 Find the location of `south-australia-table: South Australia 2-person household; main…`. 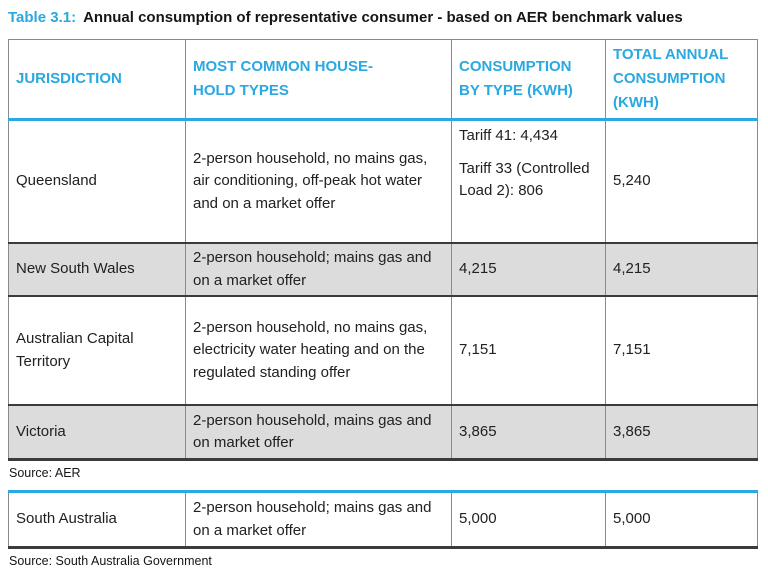

south-australia-table: South Australia 2-person household; main… is located at coordinates (383, 519).